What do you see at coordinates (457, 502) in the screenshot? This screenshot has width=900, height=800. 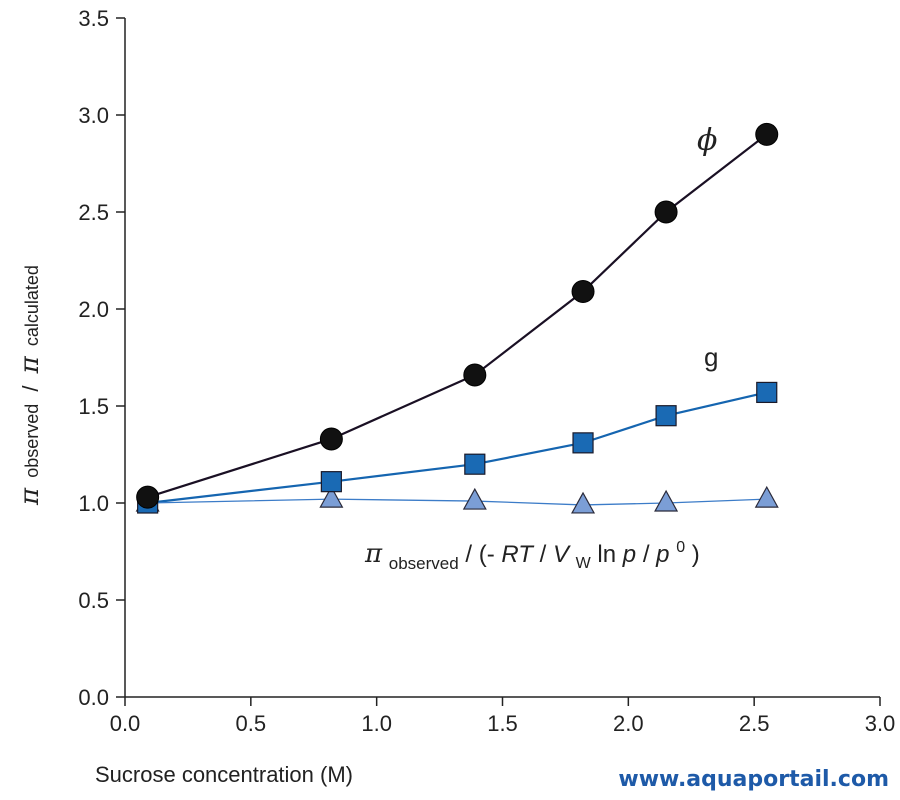 I see `ratio-series-line` at bounding box center [457, 502].